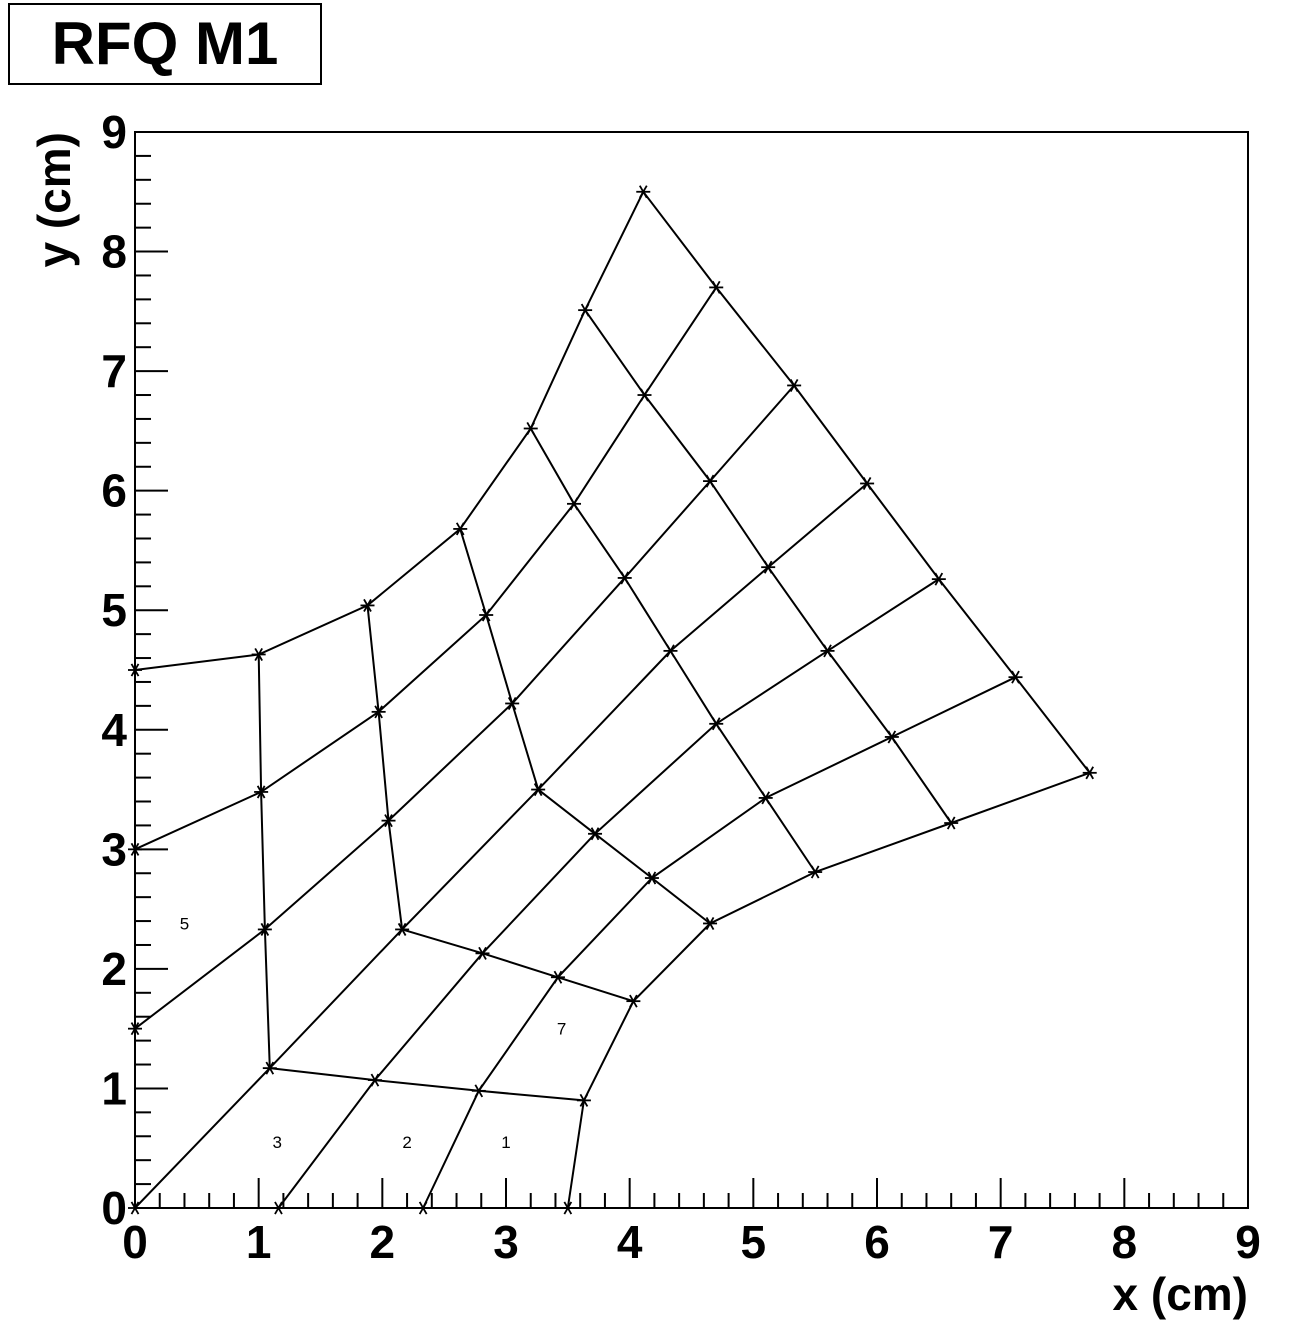 This screenshot has width=1316, height=1330. What do you see at coordinates (373, 1033) in the screenshot?
I see `region-labels: 5 7 3 2 1` at bounding box center [373, 1033].